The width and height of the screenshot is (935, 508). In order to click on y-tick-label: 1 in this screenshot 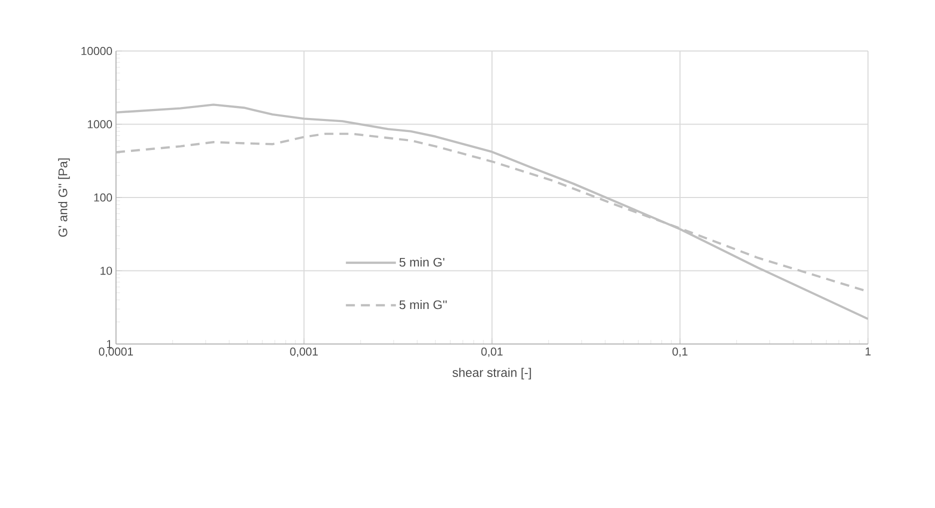, I will do `click(109, 344)`.